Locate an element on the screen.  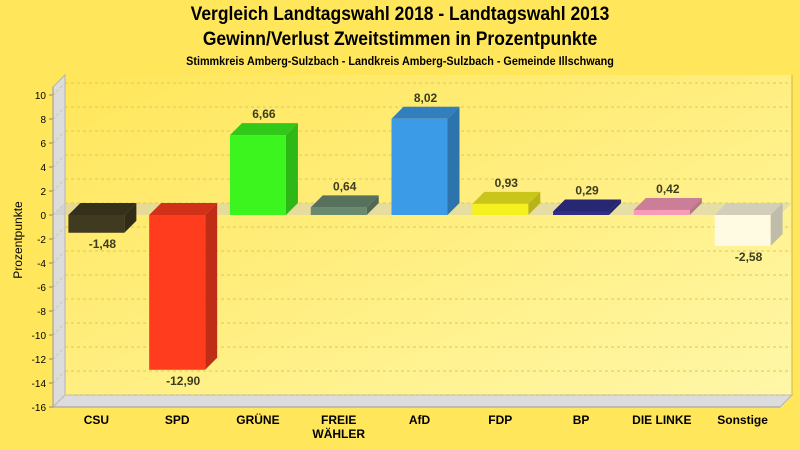
data-label: -12,90 is located at coordinates (183, 381).